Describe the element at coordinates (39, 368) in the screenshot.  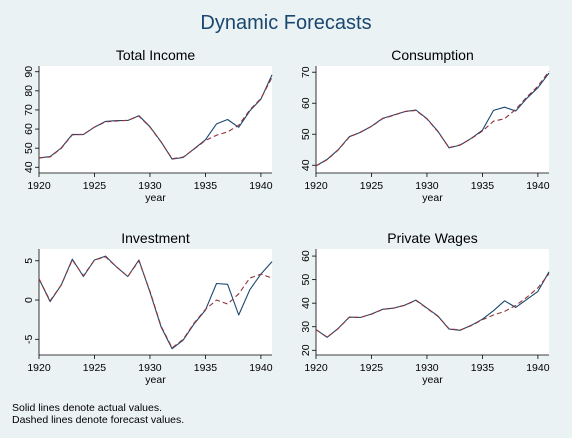
I see `x-tick-label-investment: 1920` at that location.